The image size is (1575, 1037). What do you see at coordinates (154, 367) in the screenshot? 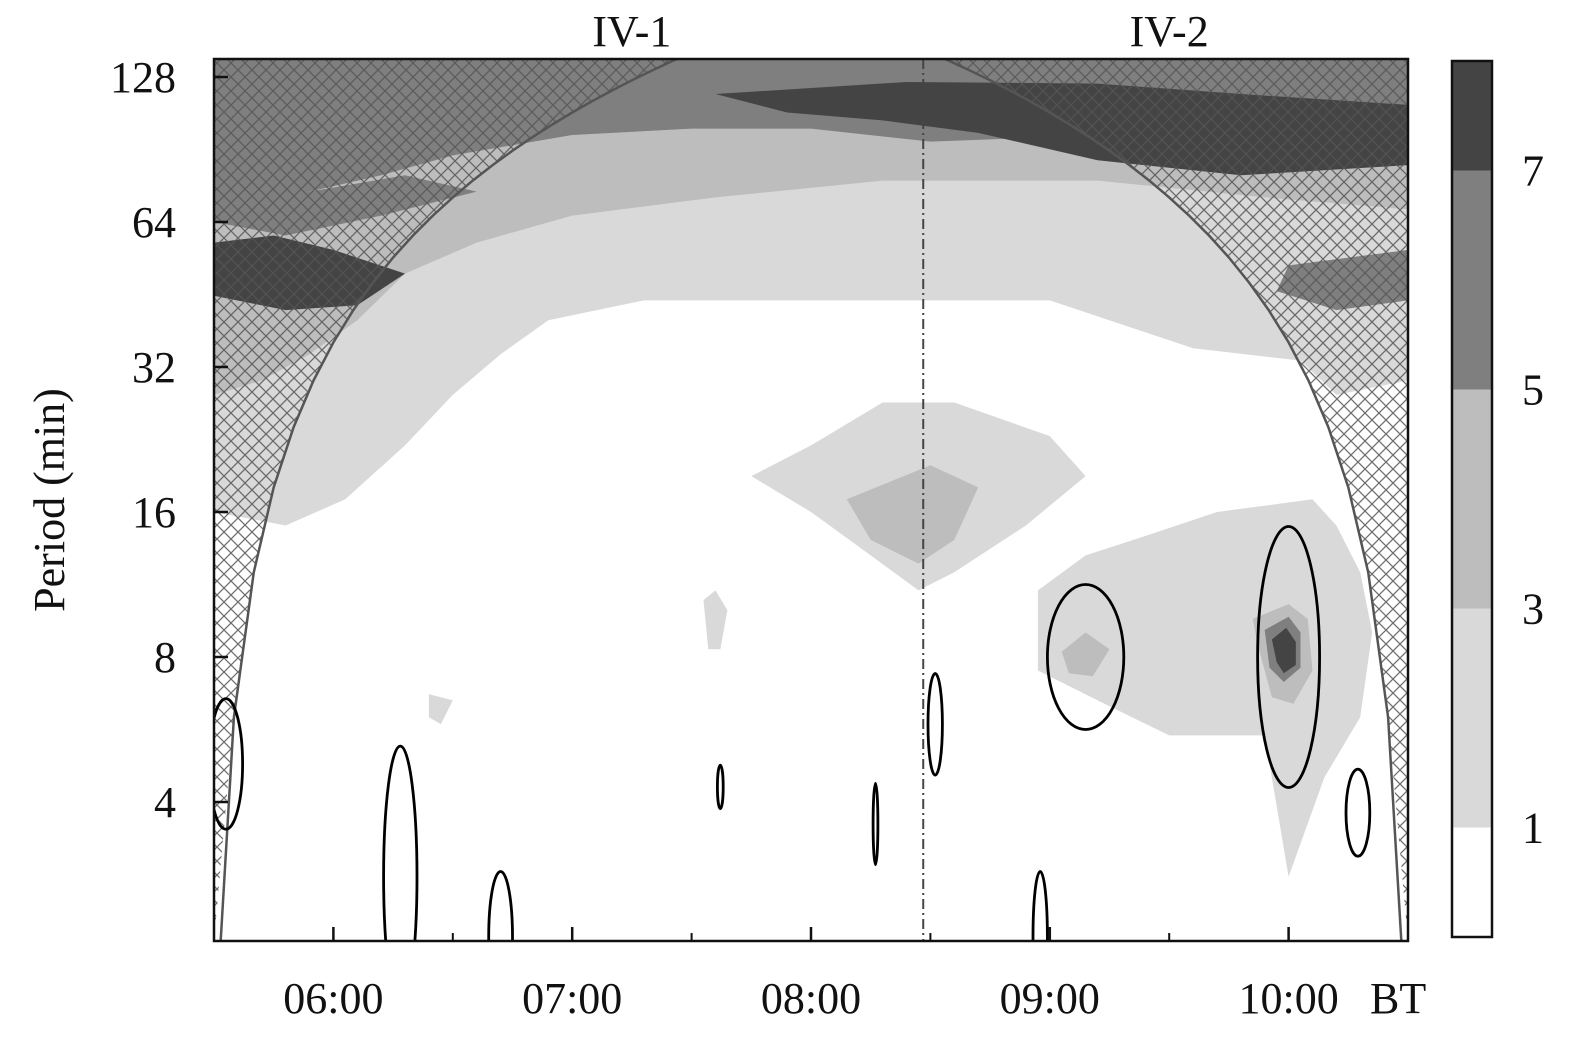
I see `y-tick-label: 32` at bounding box center [154, 367].